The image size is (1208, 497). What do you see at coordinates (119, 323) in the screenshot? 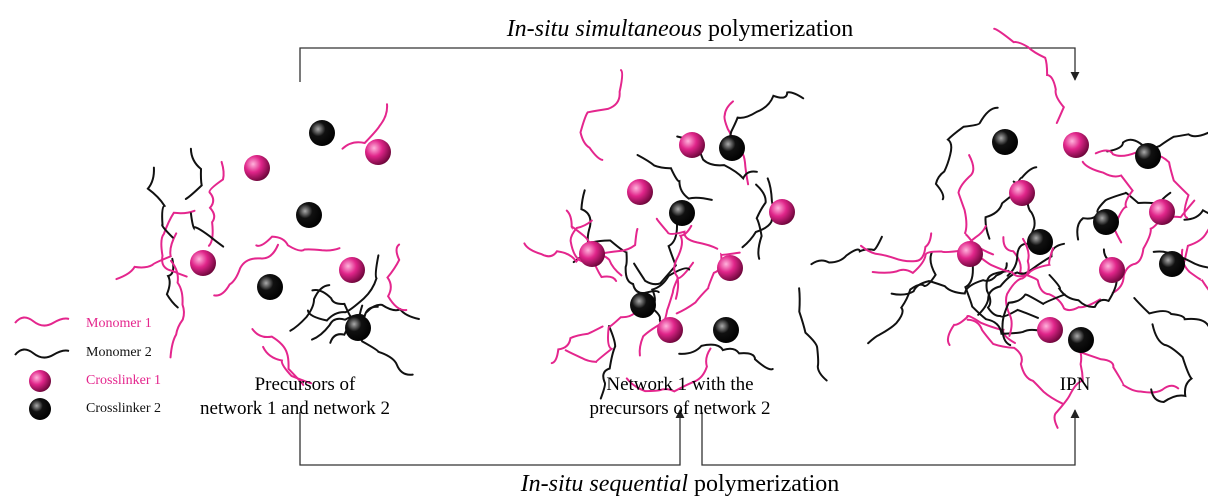
I see `legend-label: Monomer 1` at bounding box center [119, 323].